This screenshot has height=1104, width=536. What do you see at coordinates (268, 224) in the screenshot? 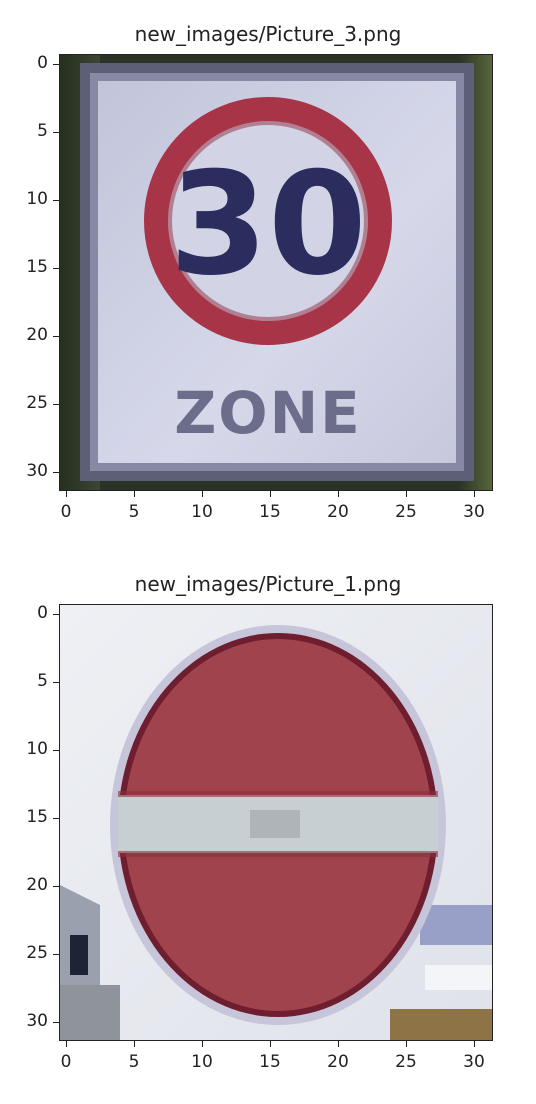
I see `sign-number: 30` at bounding box center [268, 224].